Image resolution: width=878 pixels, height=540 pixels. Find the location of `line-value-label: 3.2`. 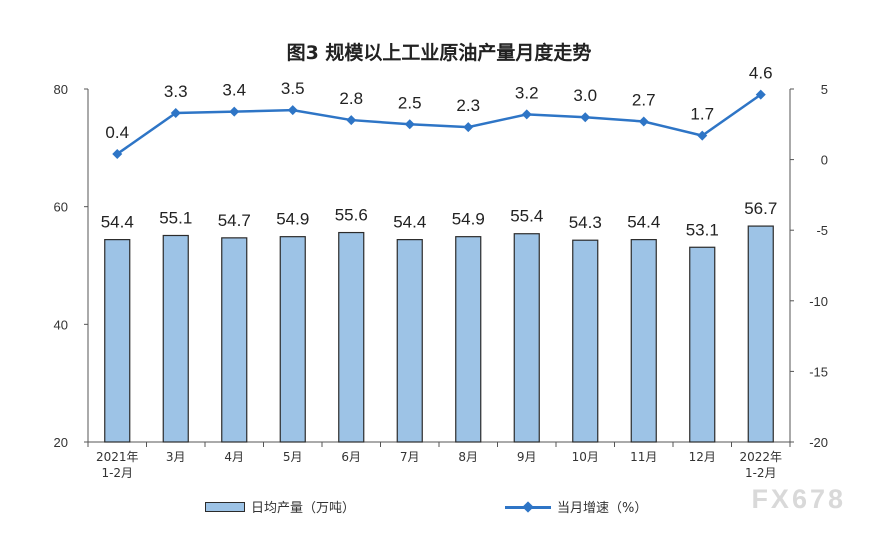

line-value-label: 3.2 is located at coordinates (527, 92).